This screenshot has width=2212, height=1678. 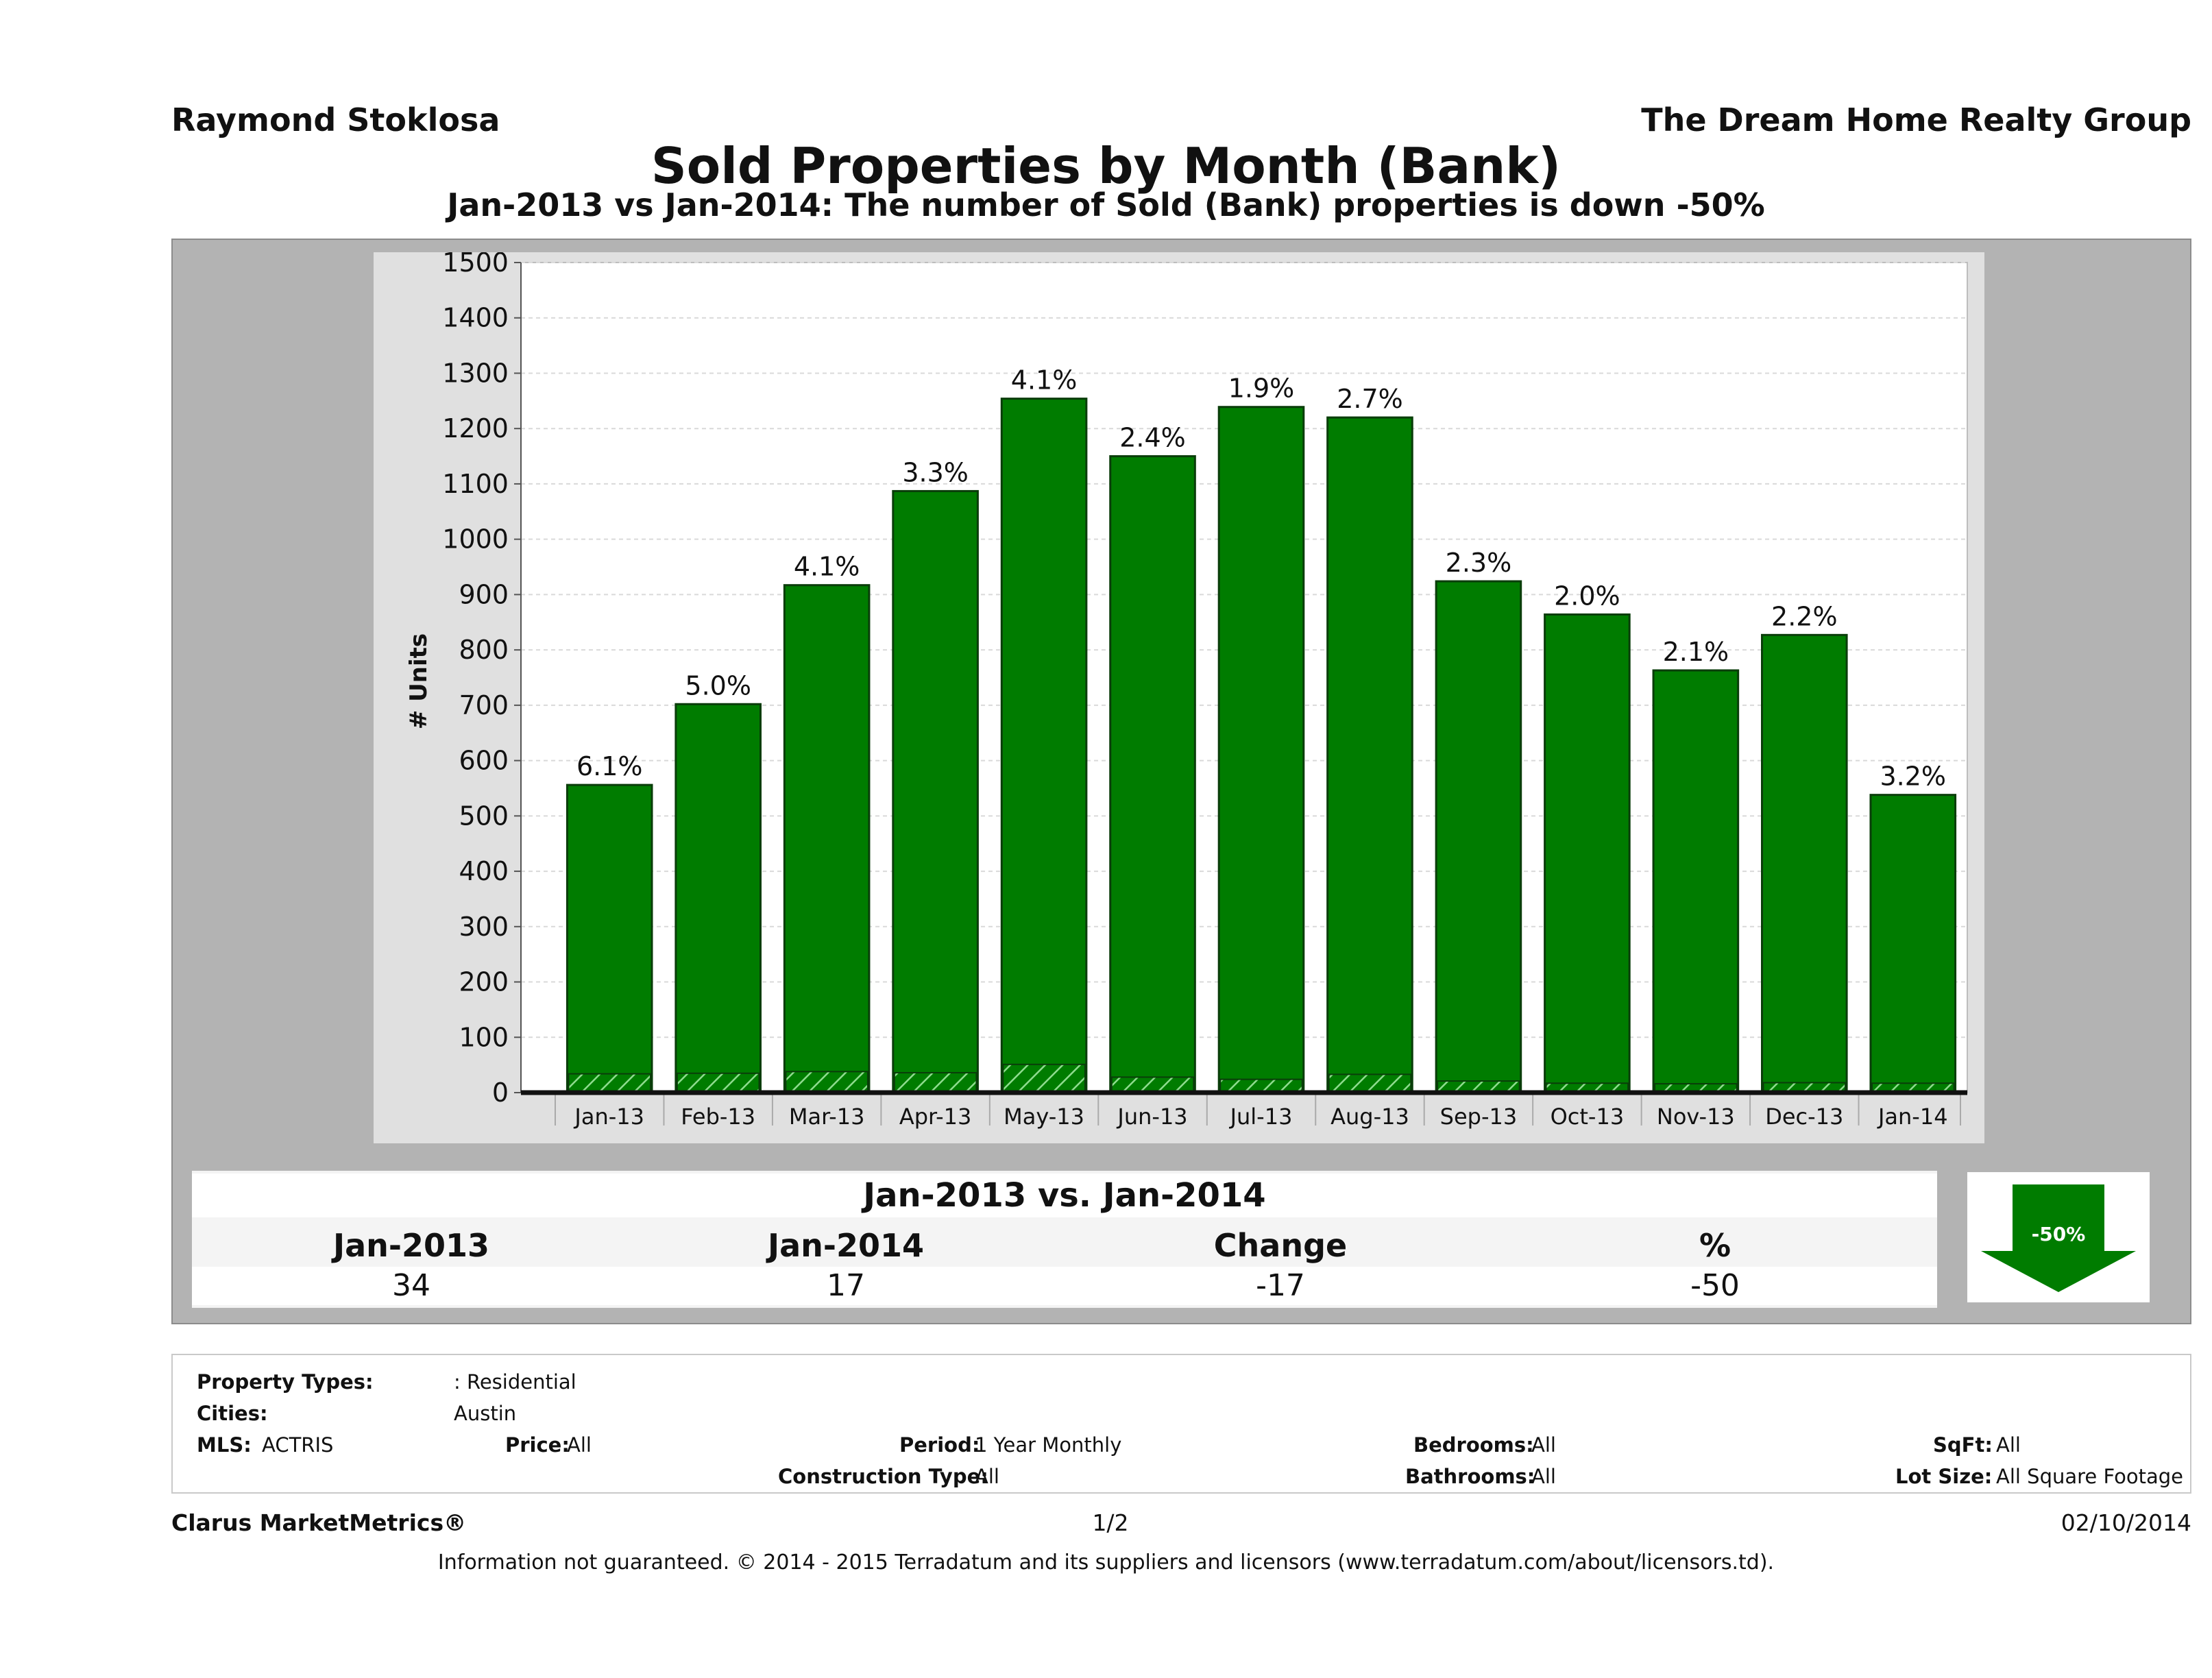 I want to click on construction-type-label: Construction Type:, so click(x=883, y=1476).